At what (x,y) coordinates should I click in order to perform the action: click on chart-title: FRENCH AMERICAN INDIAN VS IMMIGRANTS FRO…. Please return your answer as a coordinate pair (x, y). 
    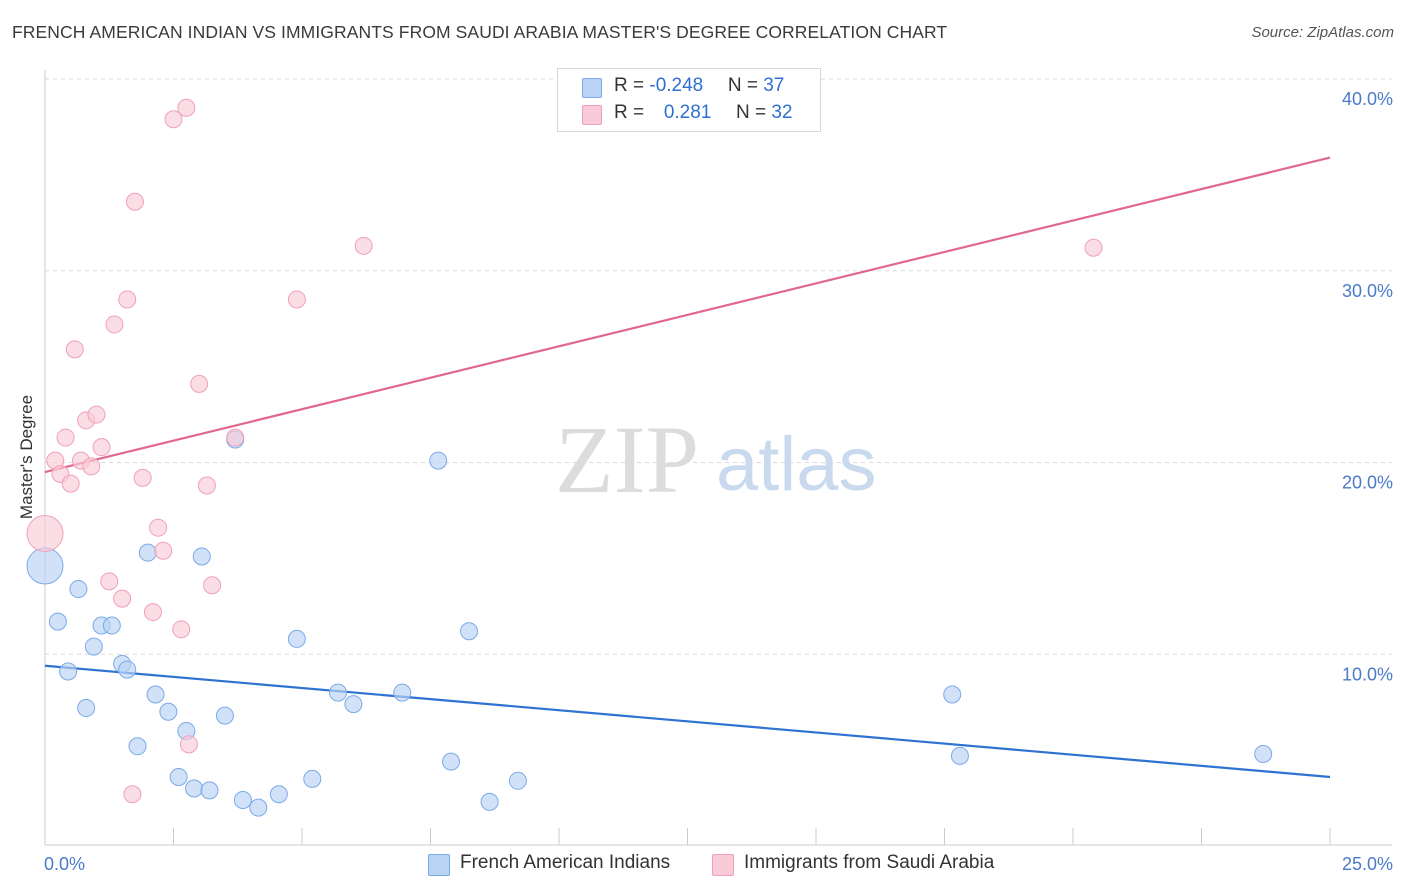
    Looking at the image, I should click on (480, 32).